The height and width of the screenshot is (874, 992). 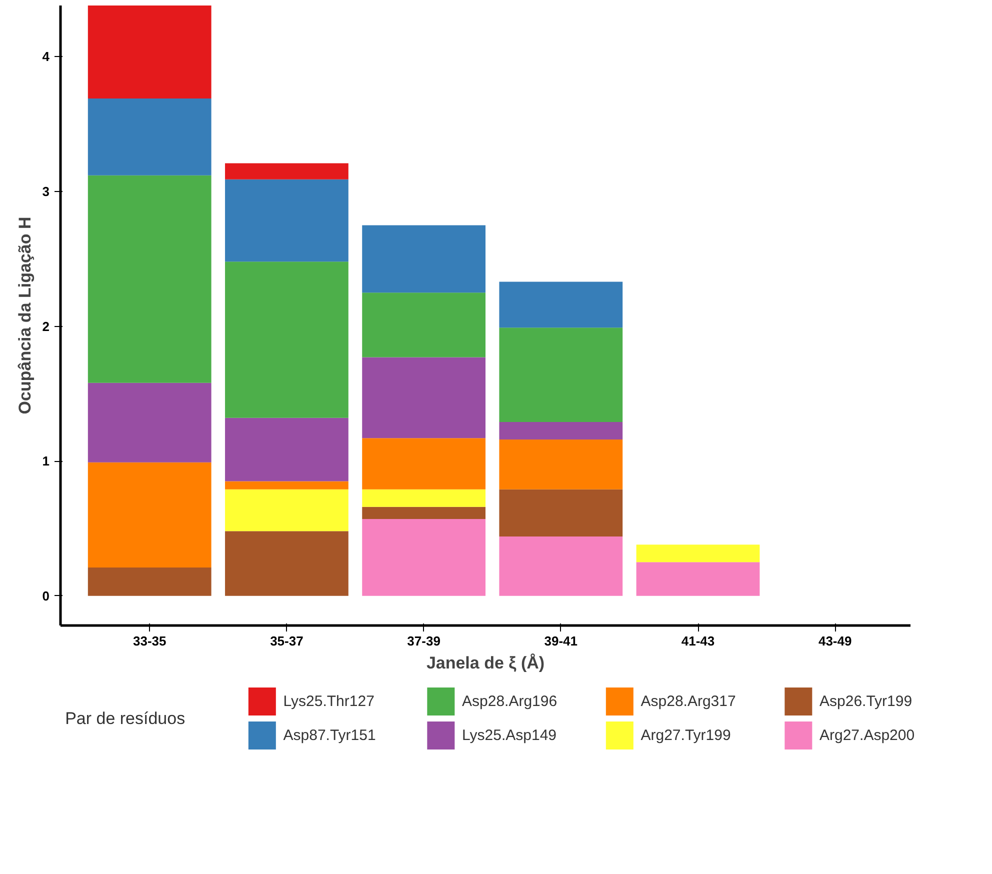 I want to click on legend-label: Lys25.Asp149, so click(x=509, y=735).